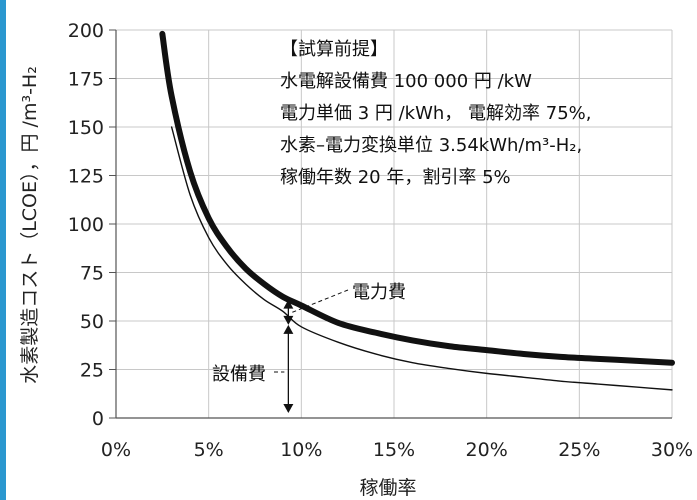  I want to click on y-tick-label: 200, so click(86, 31).